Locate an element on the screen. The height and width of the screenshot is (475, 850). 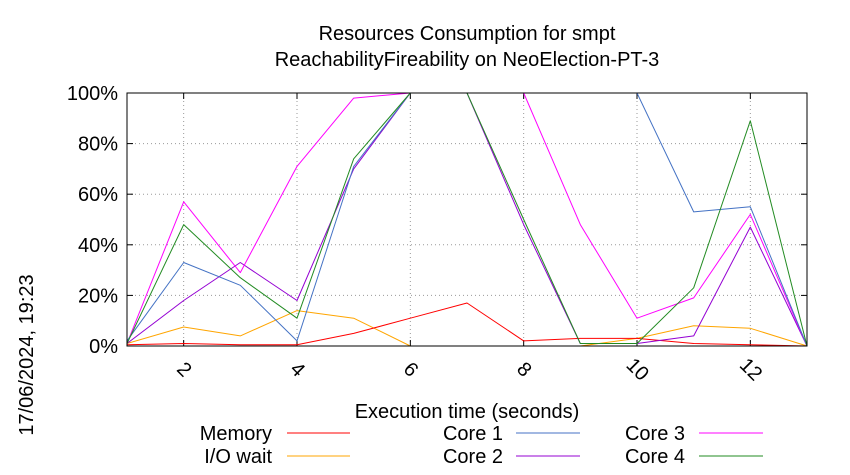
series-line-memory is located at coordinates (467, 324).